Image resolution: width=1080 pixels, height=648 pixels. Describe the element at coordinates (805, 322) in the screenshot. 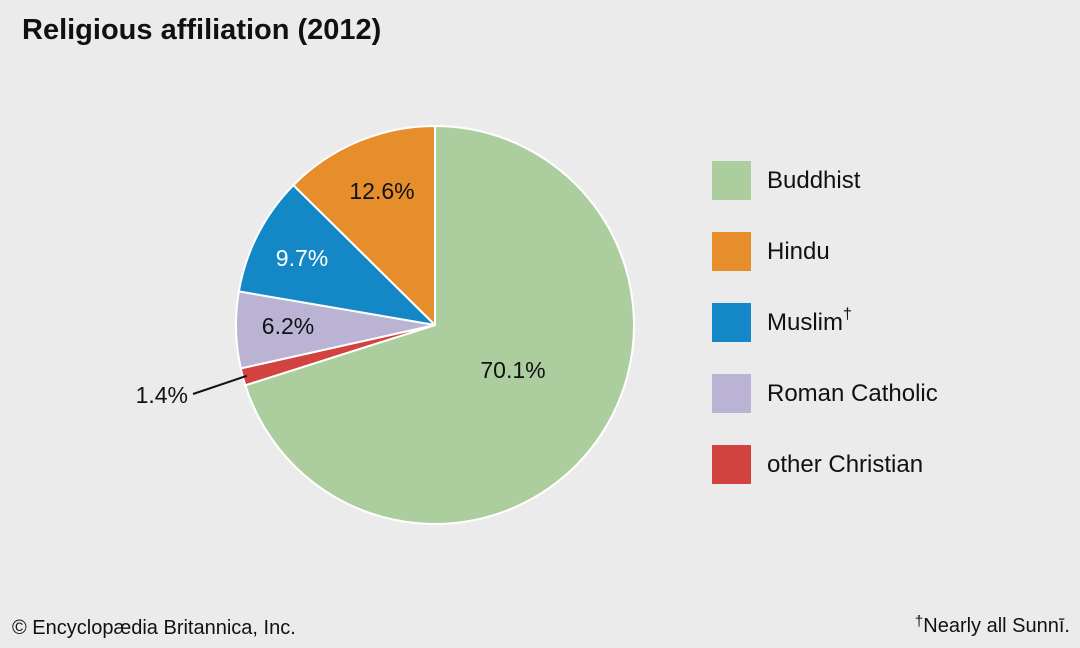

I see `legend-label-muslim-text: Muslim` at that location.